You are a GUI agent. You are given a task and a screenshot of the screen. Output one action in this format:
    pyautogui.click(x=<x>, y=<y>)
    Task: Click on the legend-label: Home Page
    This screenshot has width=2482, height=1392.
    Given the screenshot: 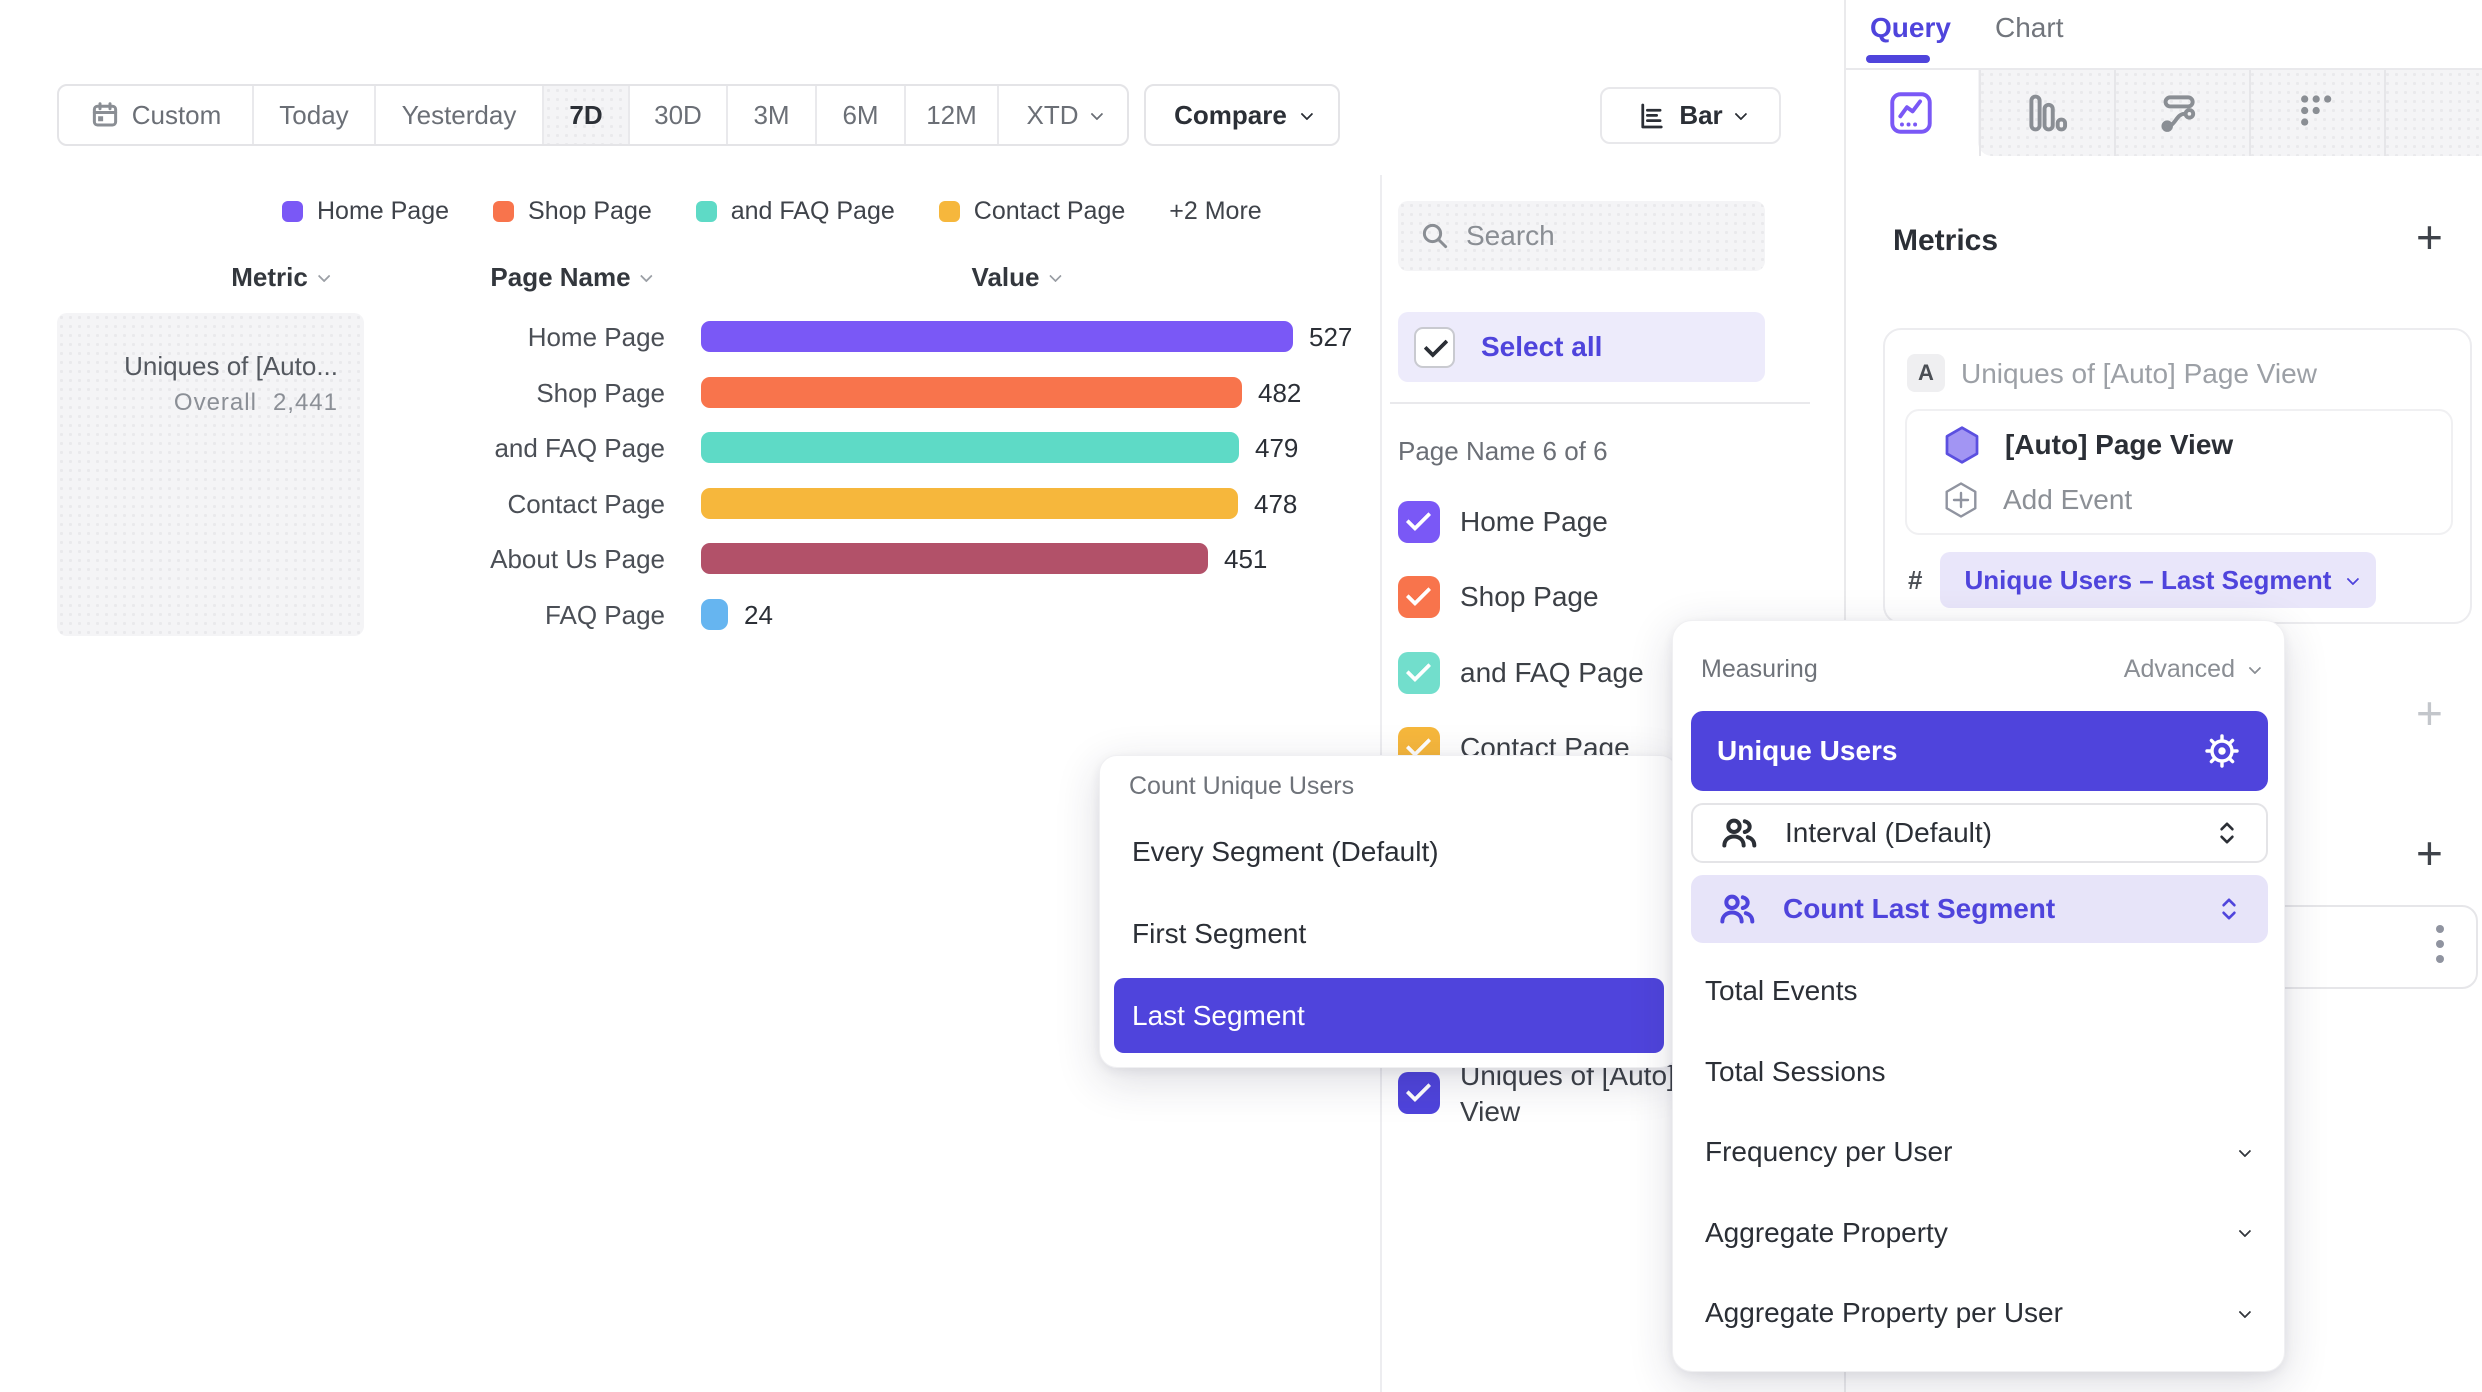 What is the action you would take?
    pyautogui.click(x=383, y=210)
    